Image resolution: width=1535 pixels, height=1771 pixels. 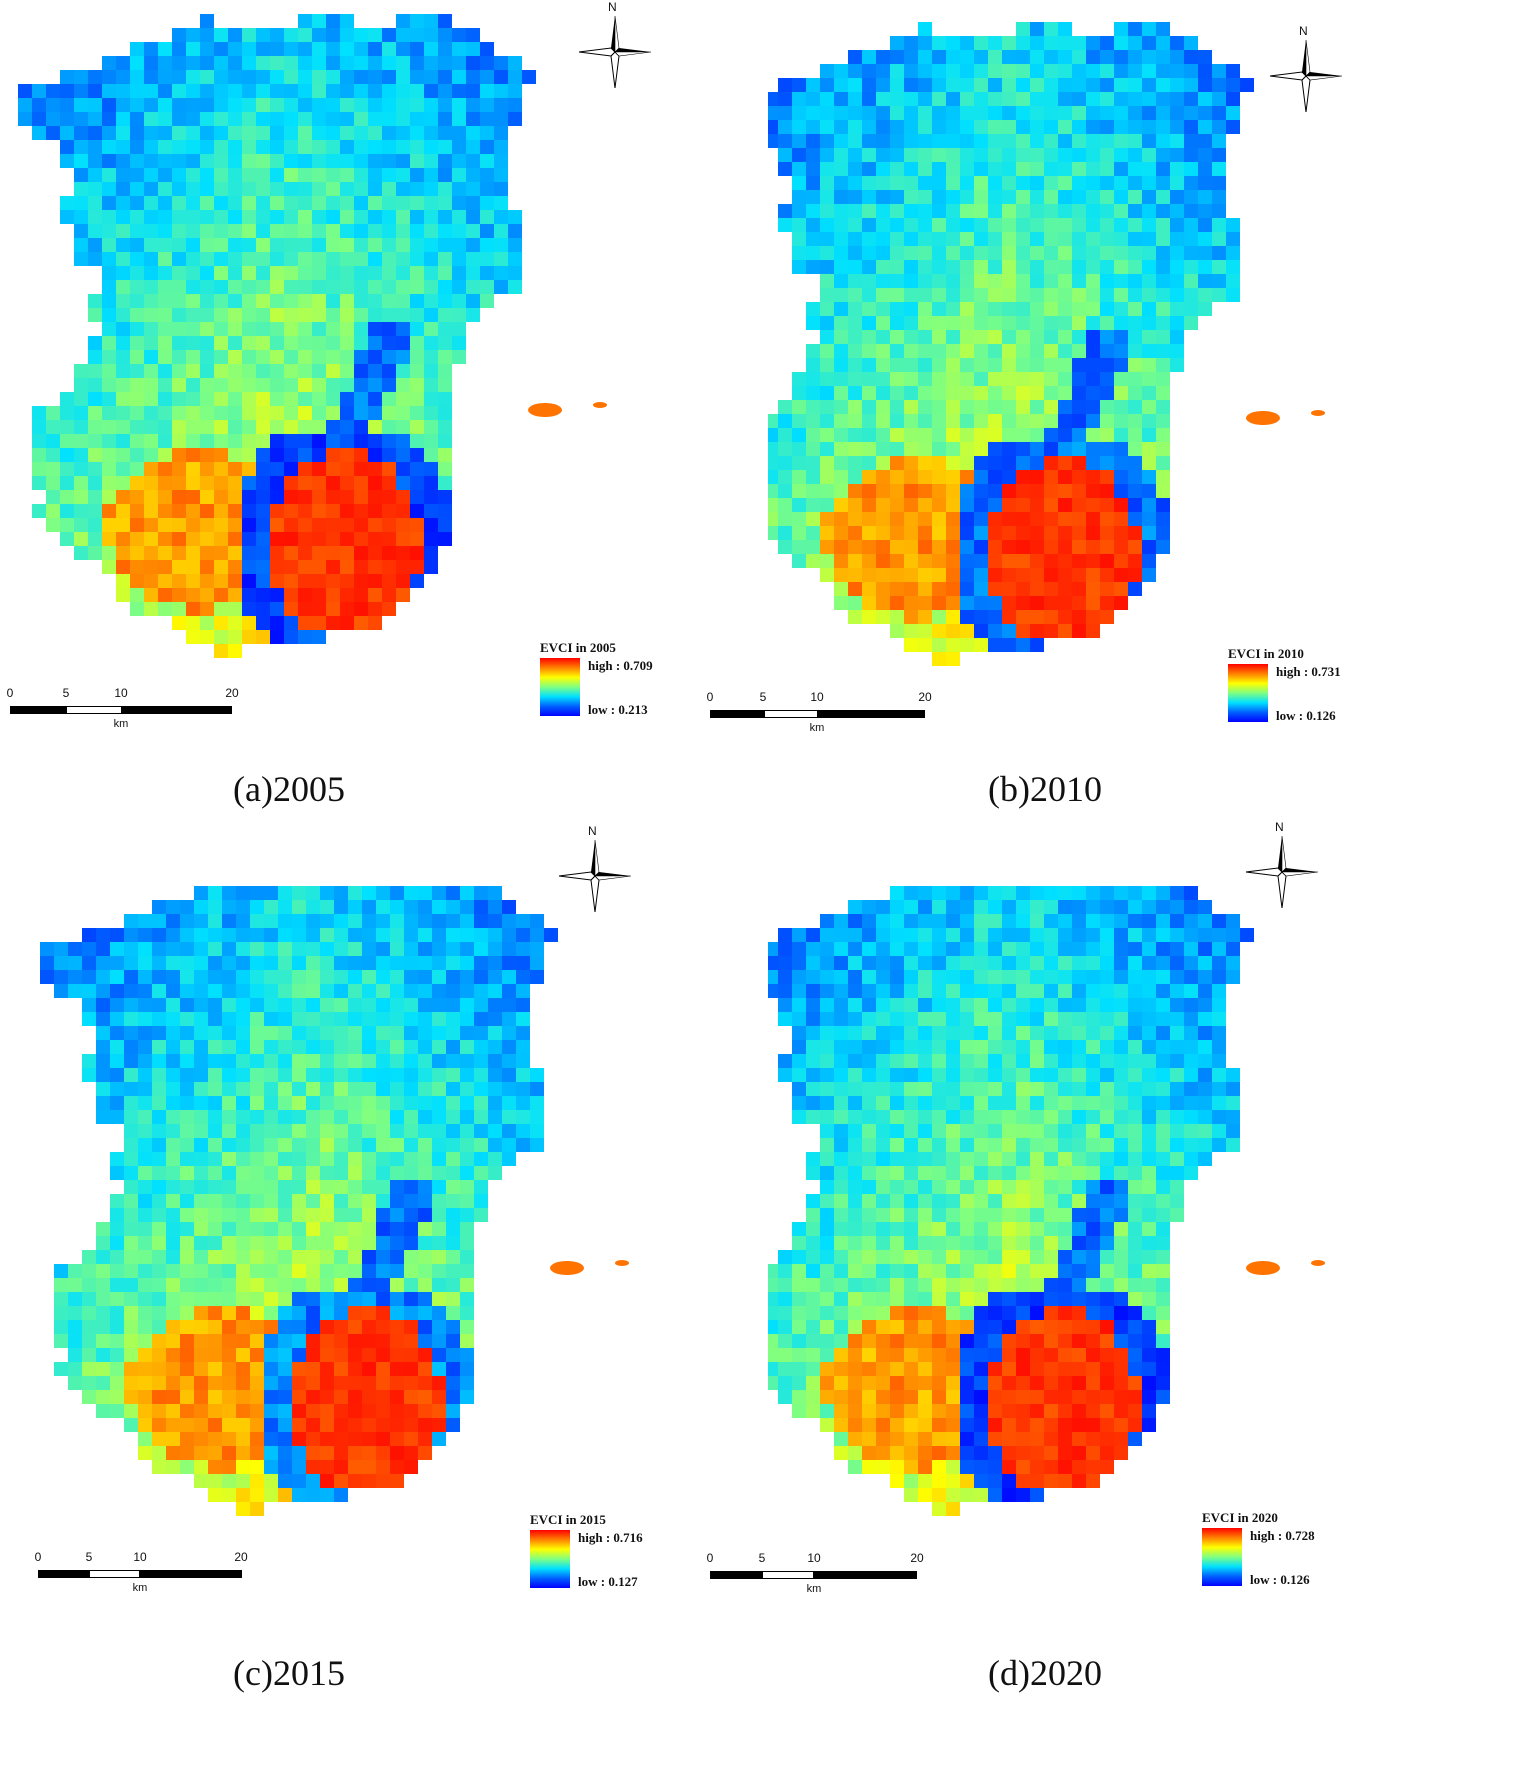 I want to click on legend-low: low : 0.127, so click(x=608, y=1581).